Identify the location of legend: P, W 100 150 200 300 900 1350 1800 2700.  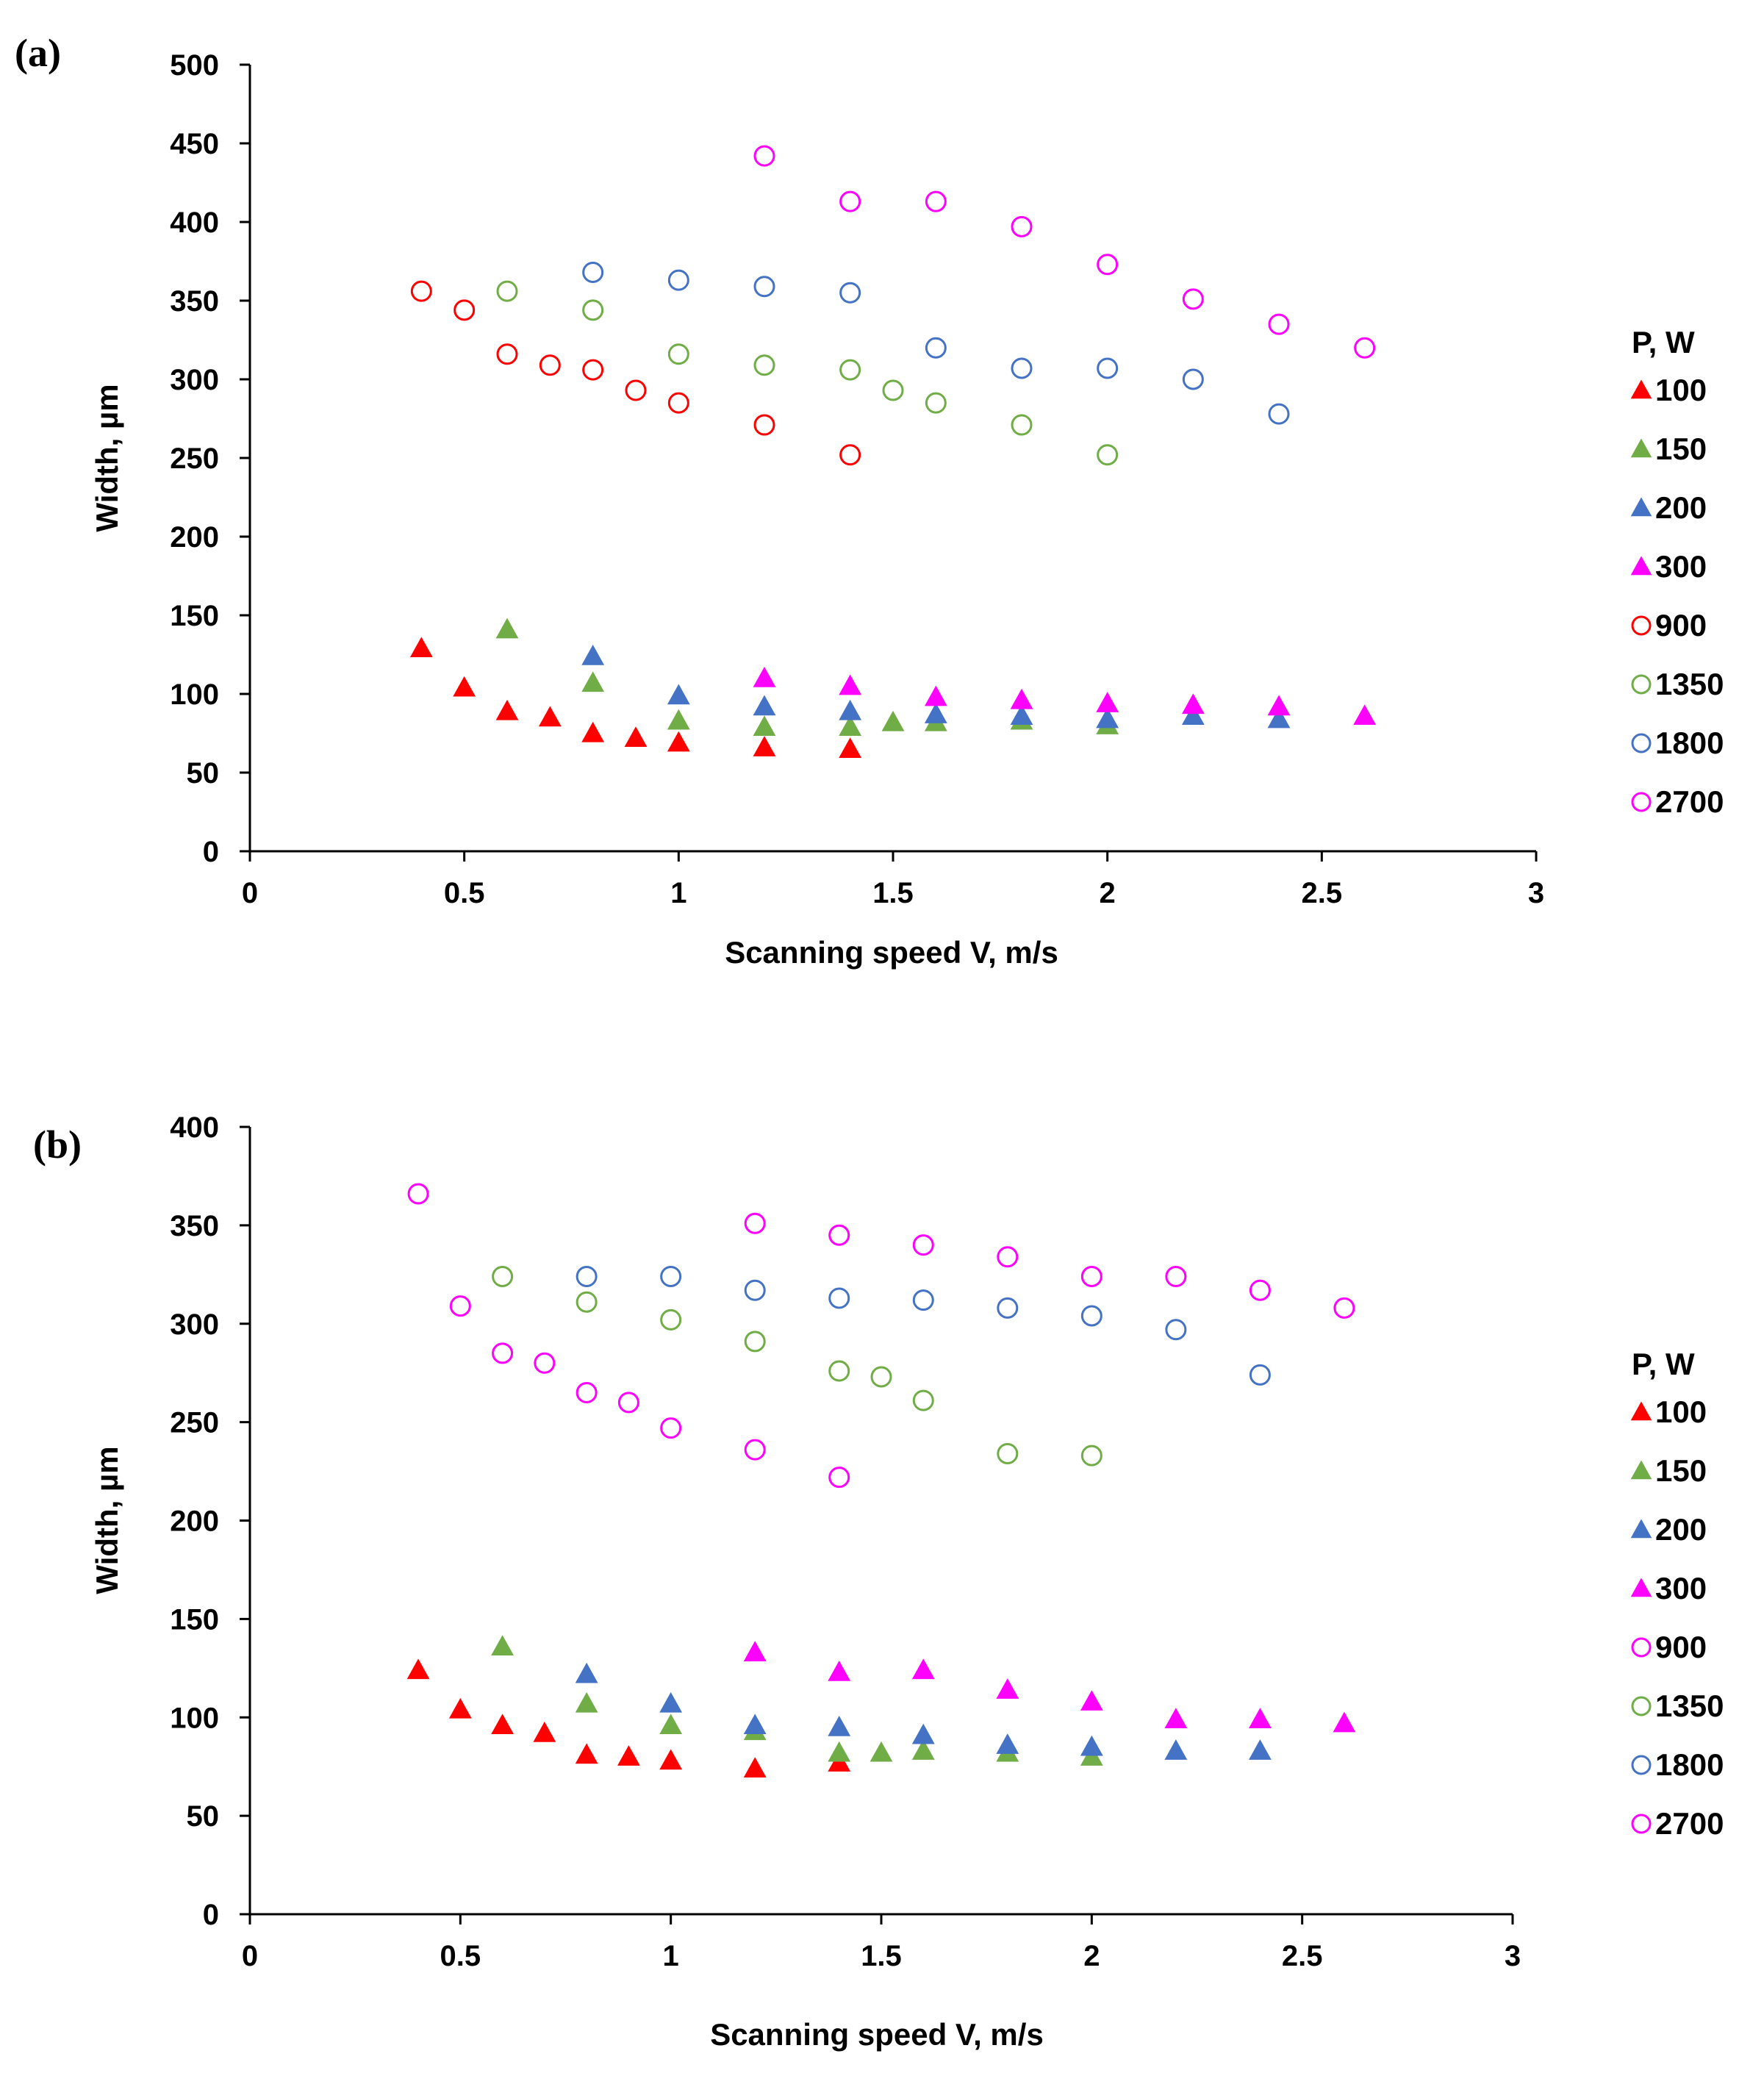
(1677, 572).